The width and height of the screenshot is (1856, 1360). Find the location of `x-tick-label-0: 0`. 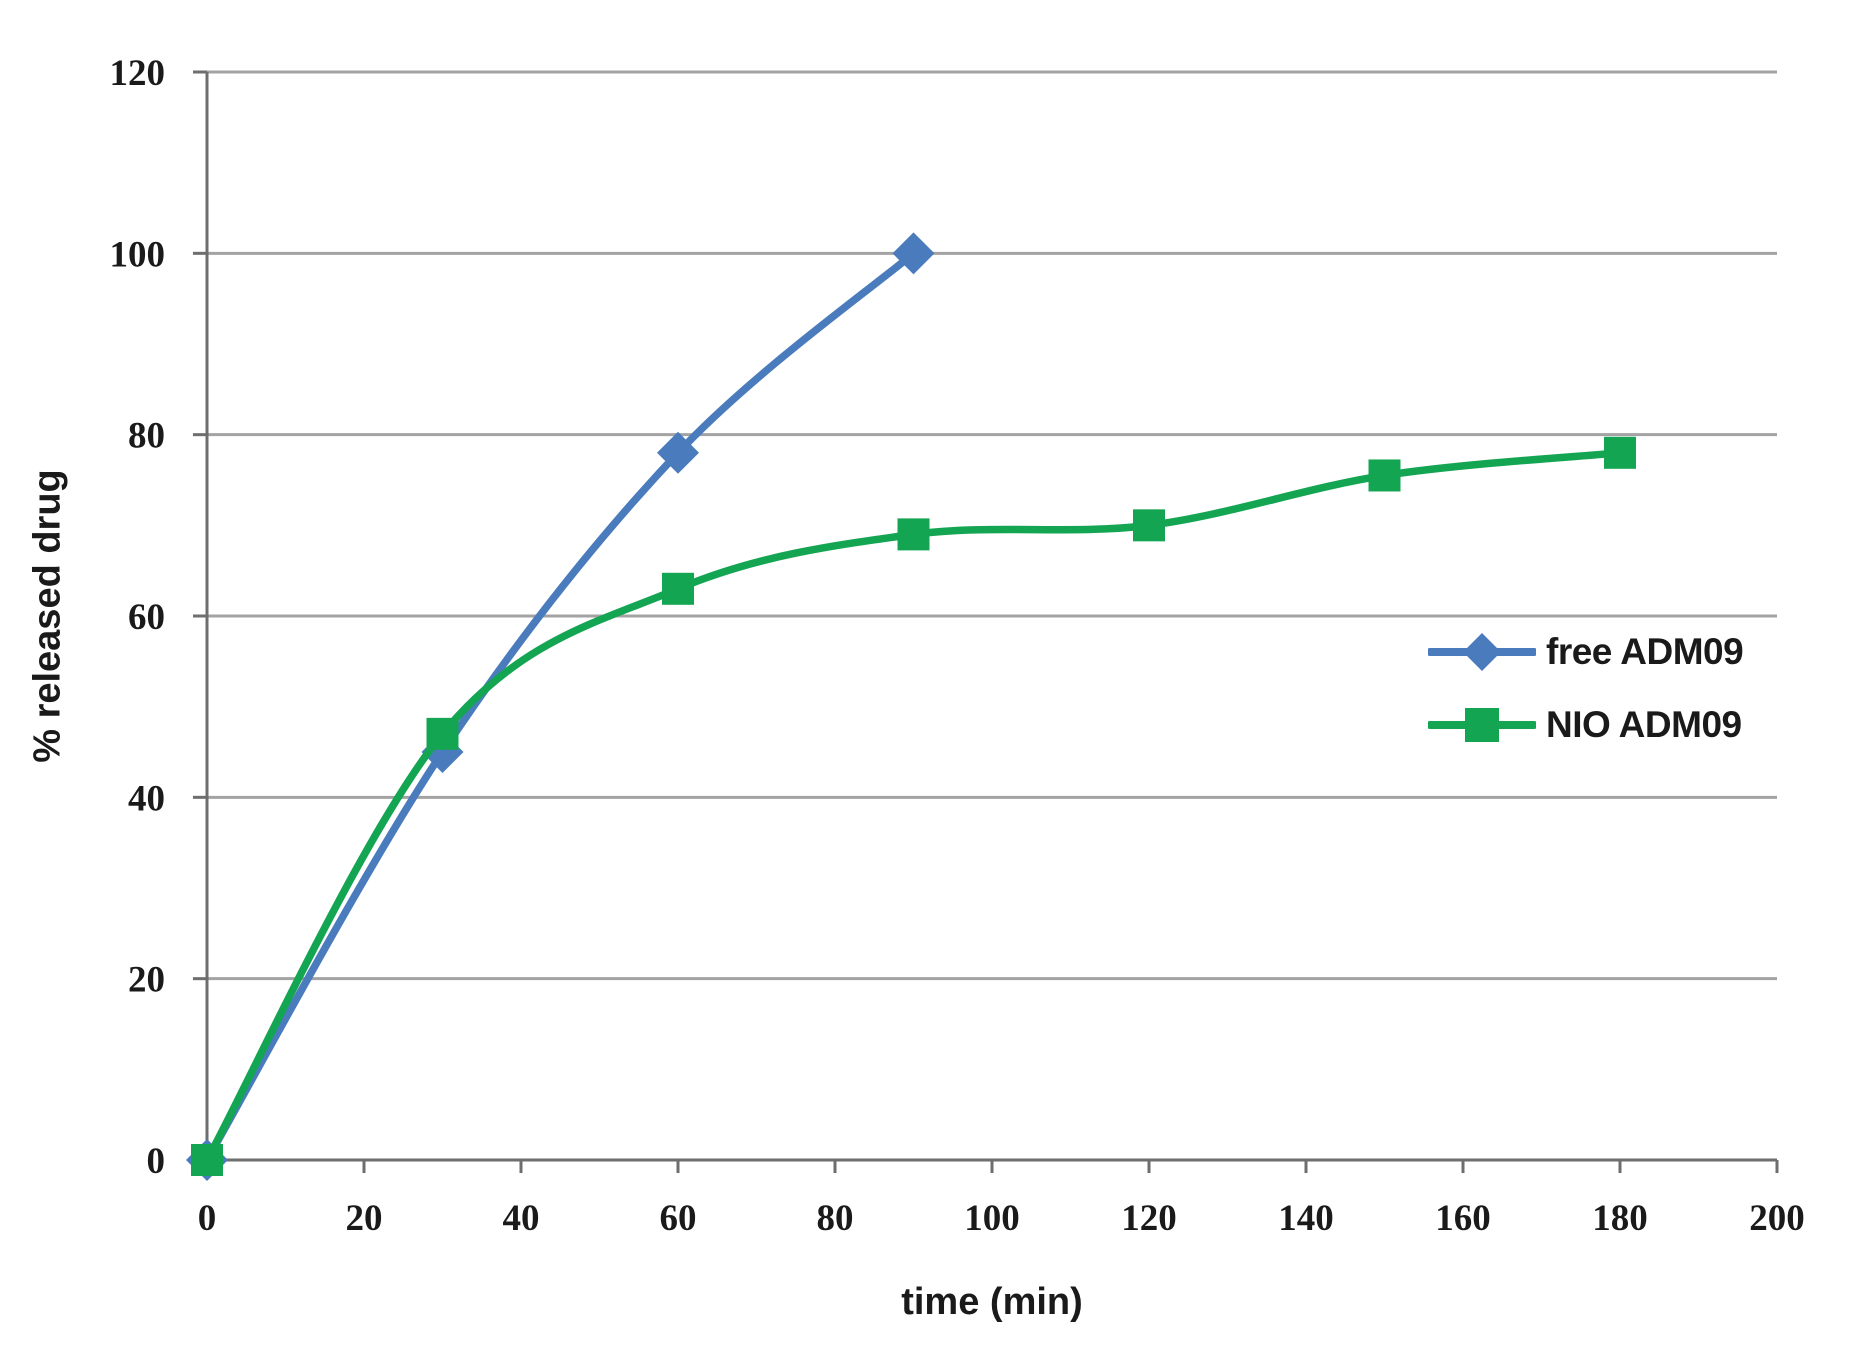

x-tick-label-0: 0 is located at coordinates (207, 1218).